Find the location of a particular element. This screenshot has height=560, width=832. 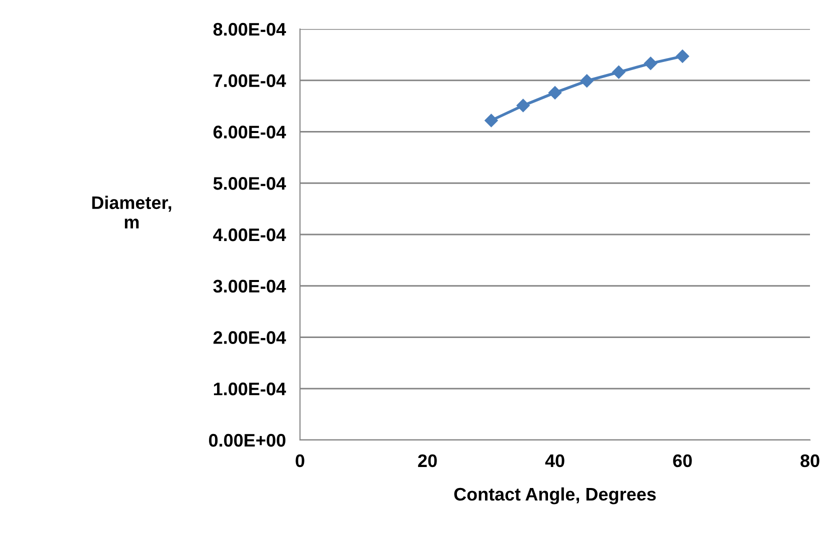

y-tick-label: 6.00E-04 is located at coordinates (249, 132).